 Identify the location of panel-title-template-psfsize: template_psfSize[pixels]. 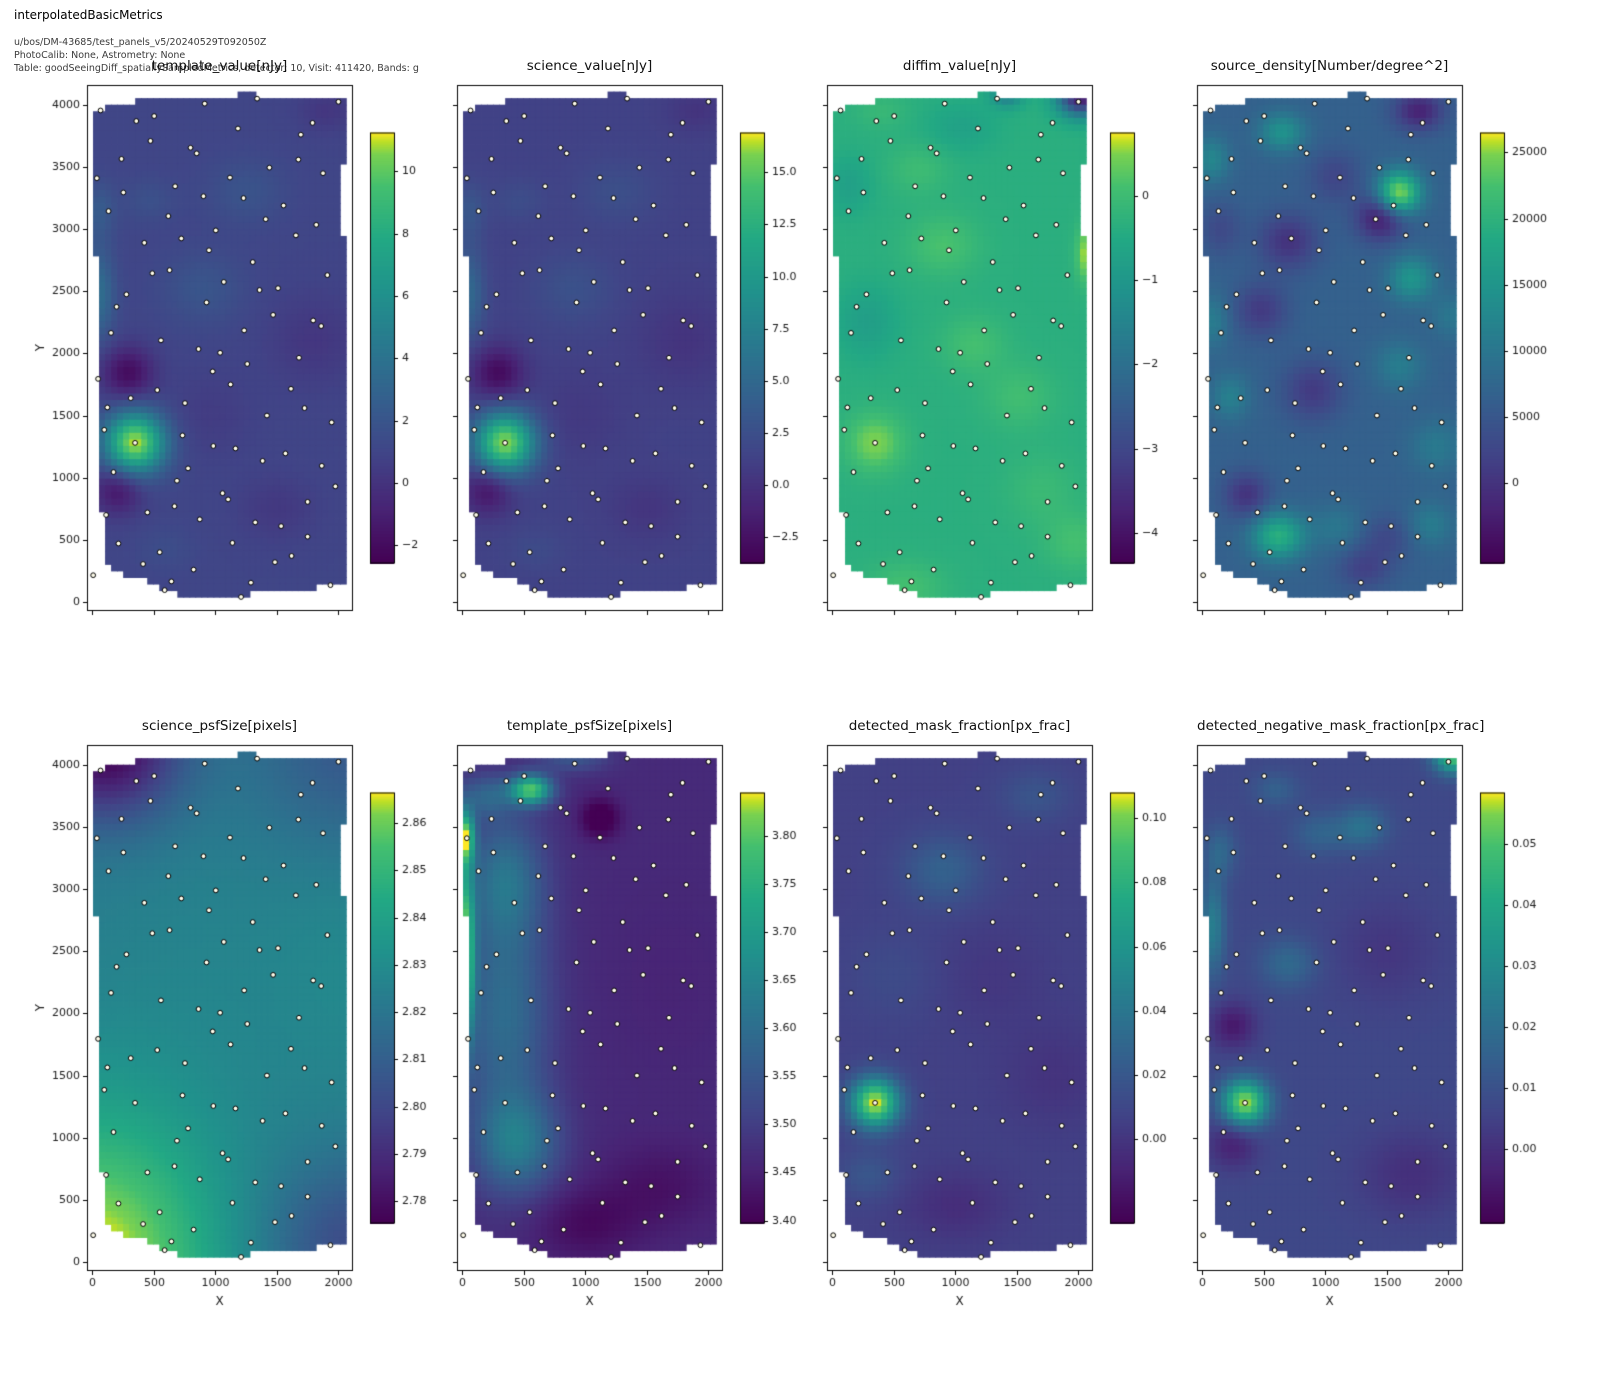
(589, 726).